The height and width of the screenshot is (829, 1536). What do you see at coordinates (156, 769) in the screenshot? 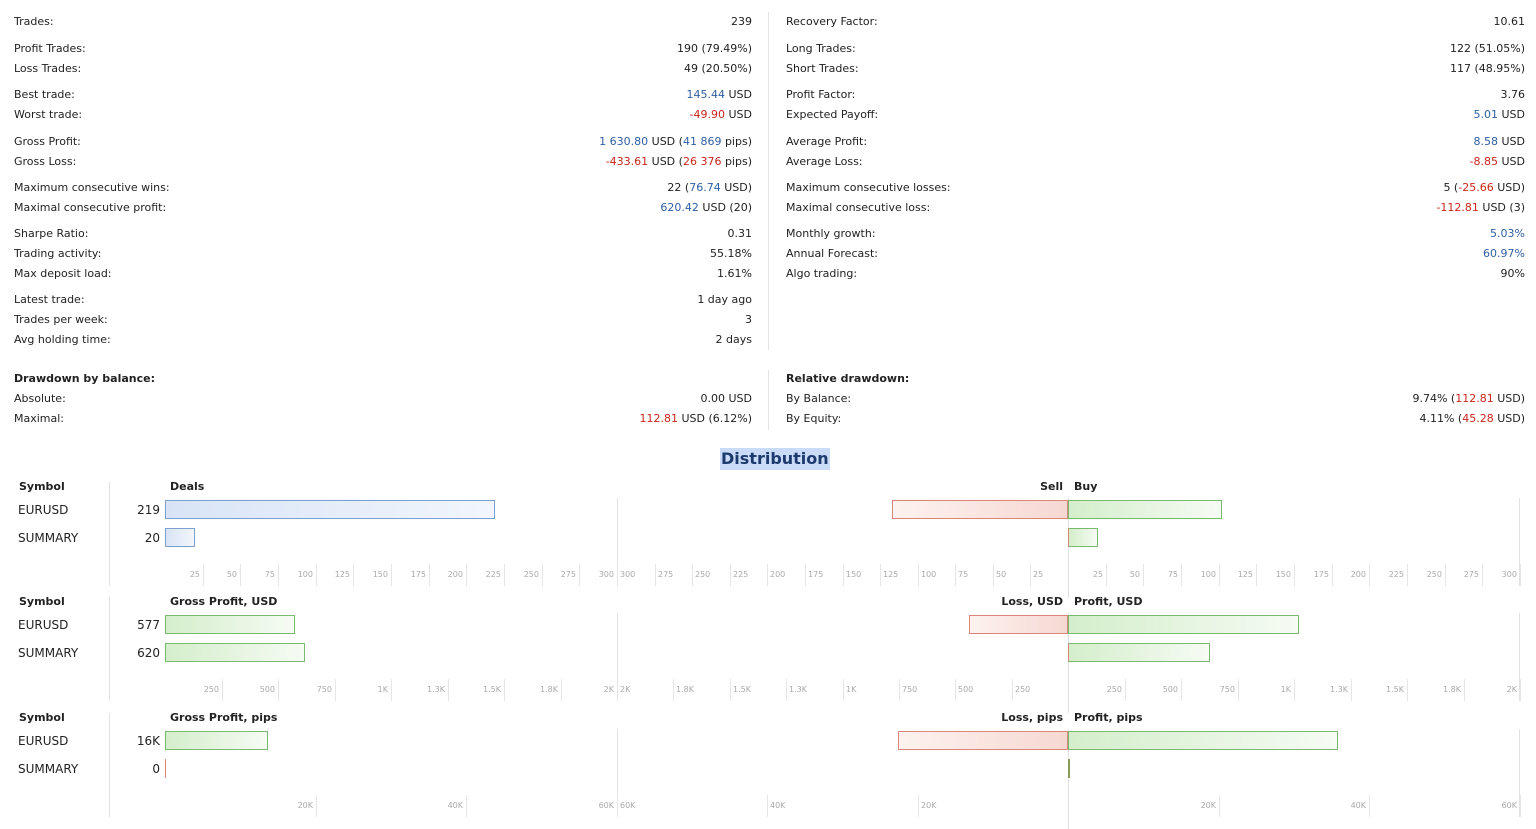
I see `symbol-count: 0` at bounding box center [156, 769].